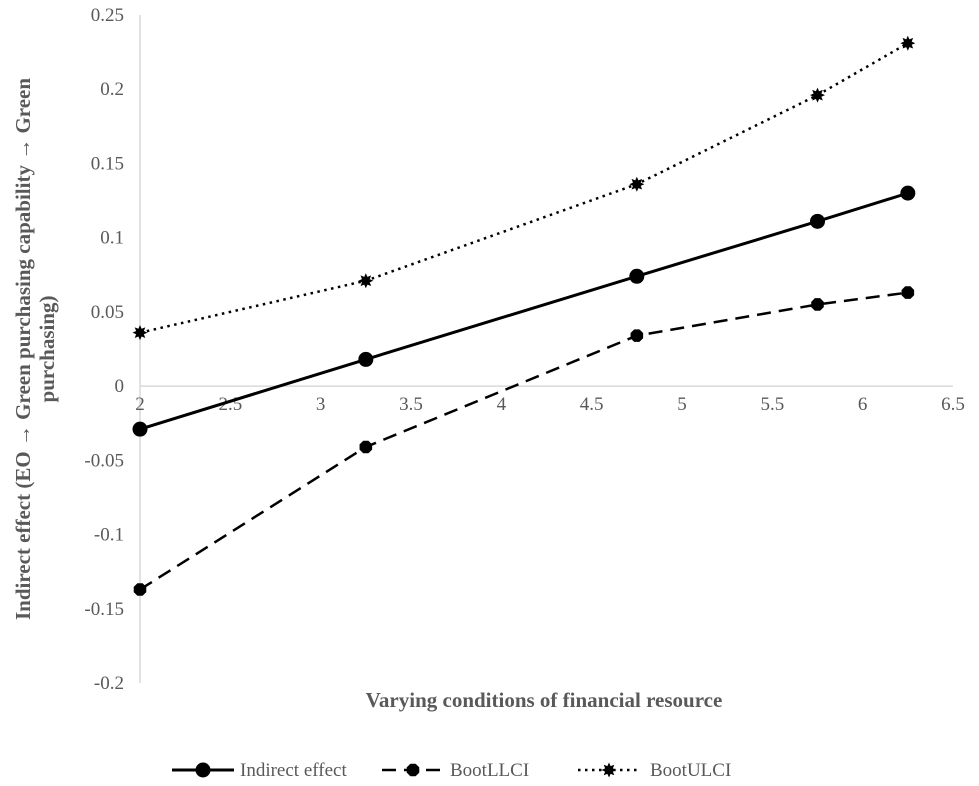 The height and width of the screenshot is (786, 979). I want to click on x-tick-label: 5.5, so click(772, 404).